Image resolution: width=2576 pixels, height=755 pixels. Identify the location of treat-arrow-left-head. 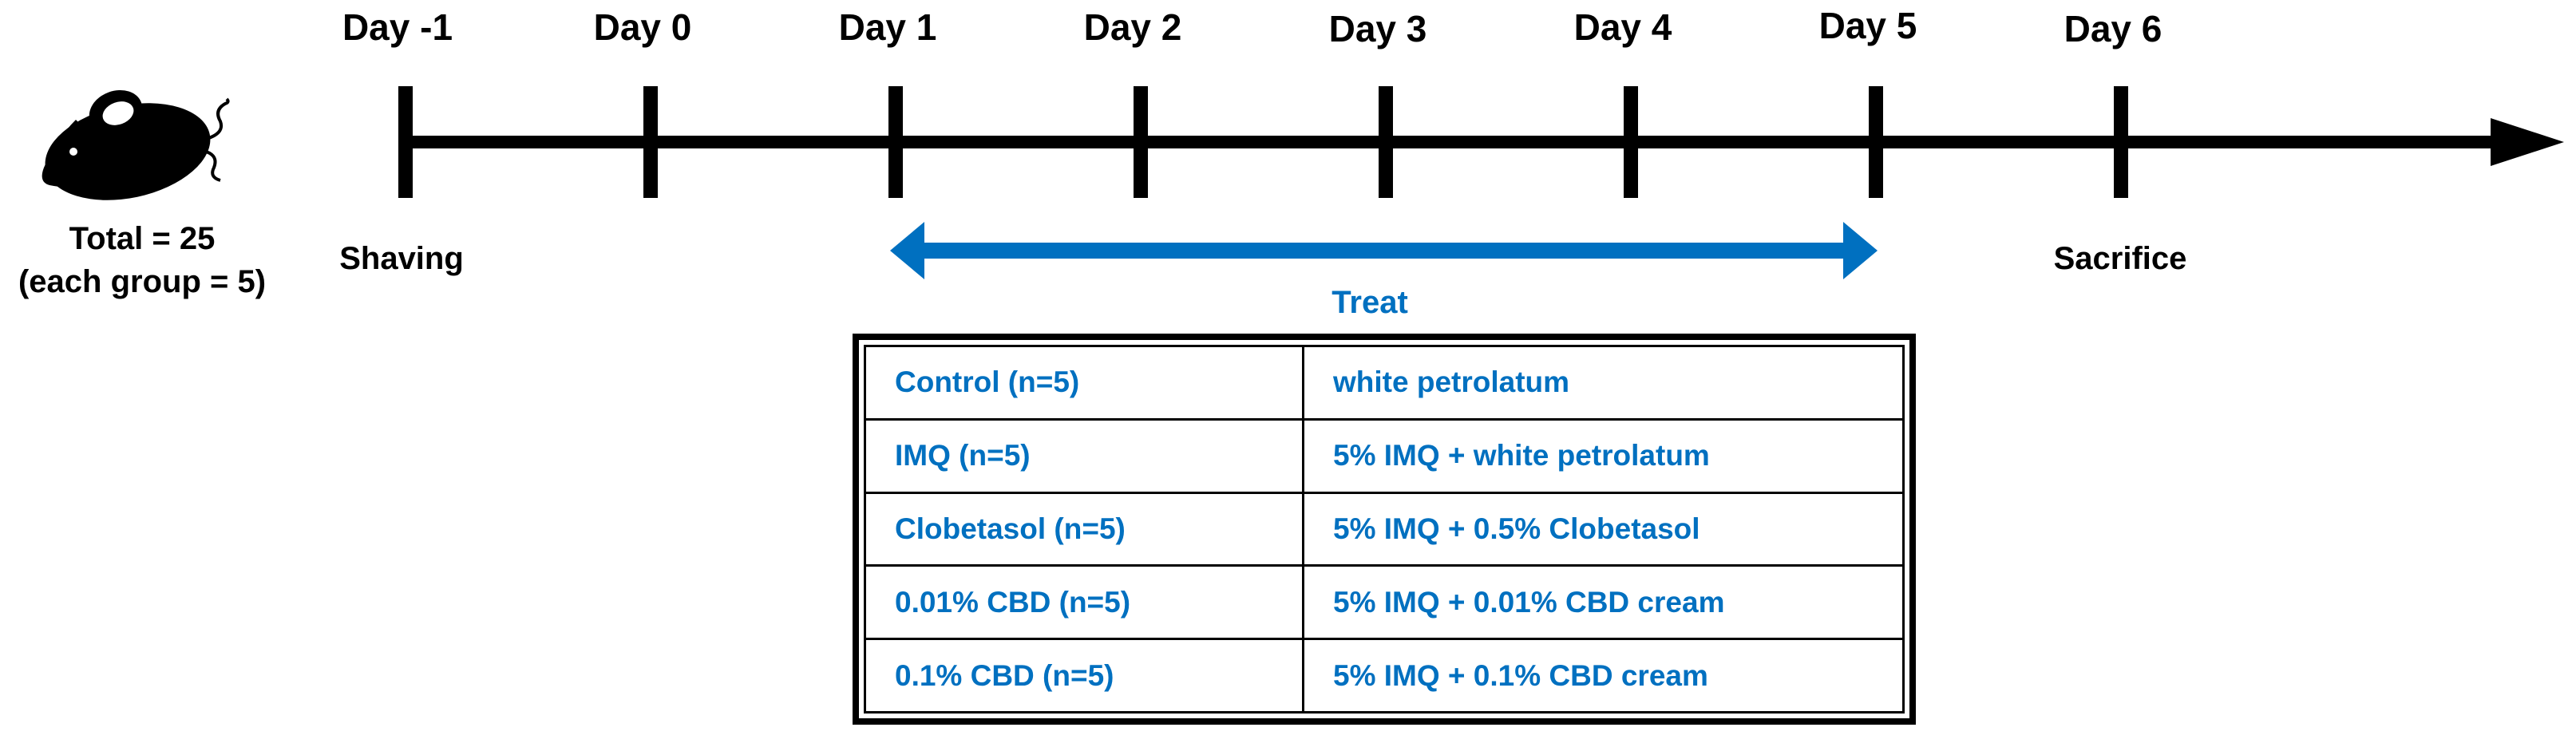
(907, 250).